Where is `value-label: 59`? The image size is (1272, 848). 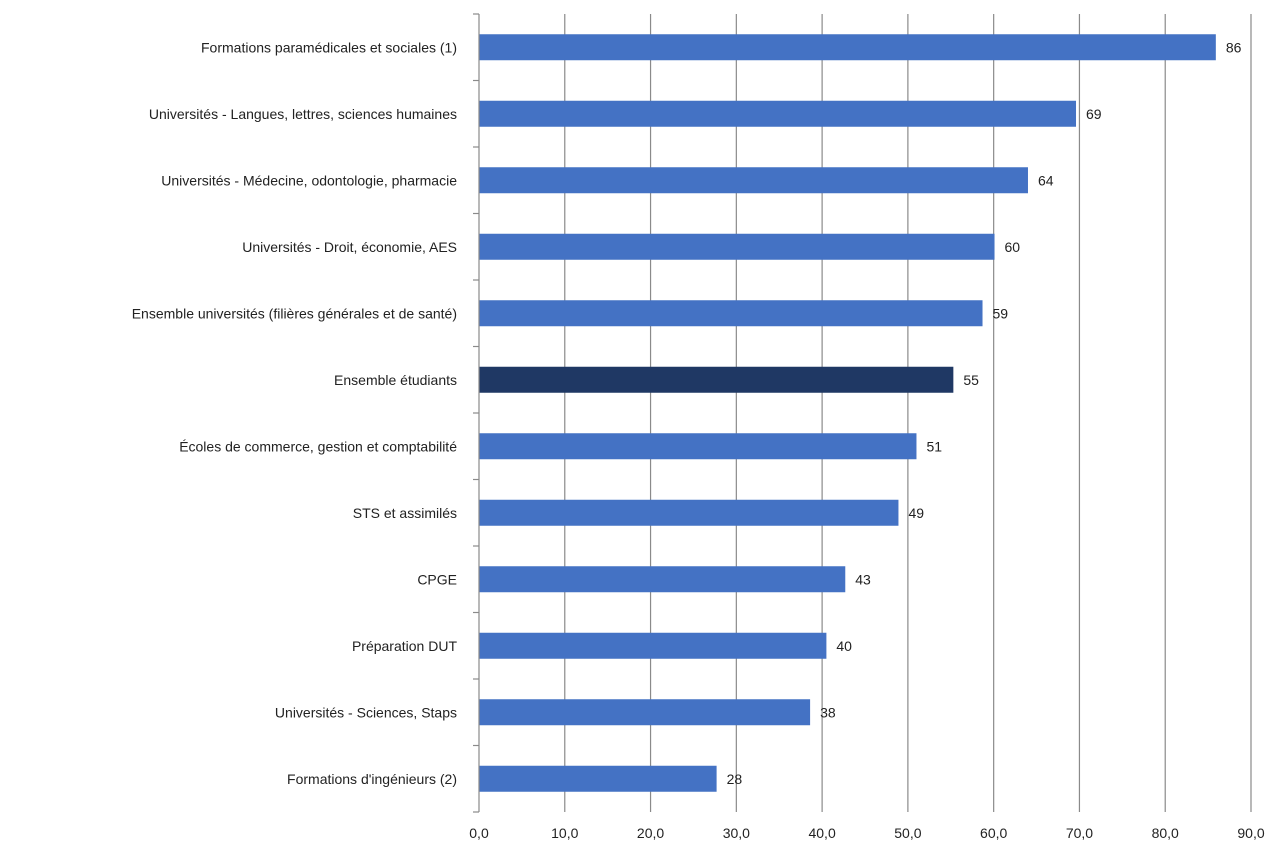 value-label: 59 is located at coordinates (1001, 313).